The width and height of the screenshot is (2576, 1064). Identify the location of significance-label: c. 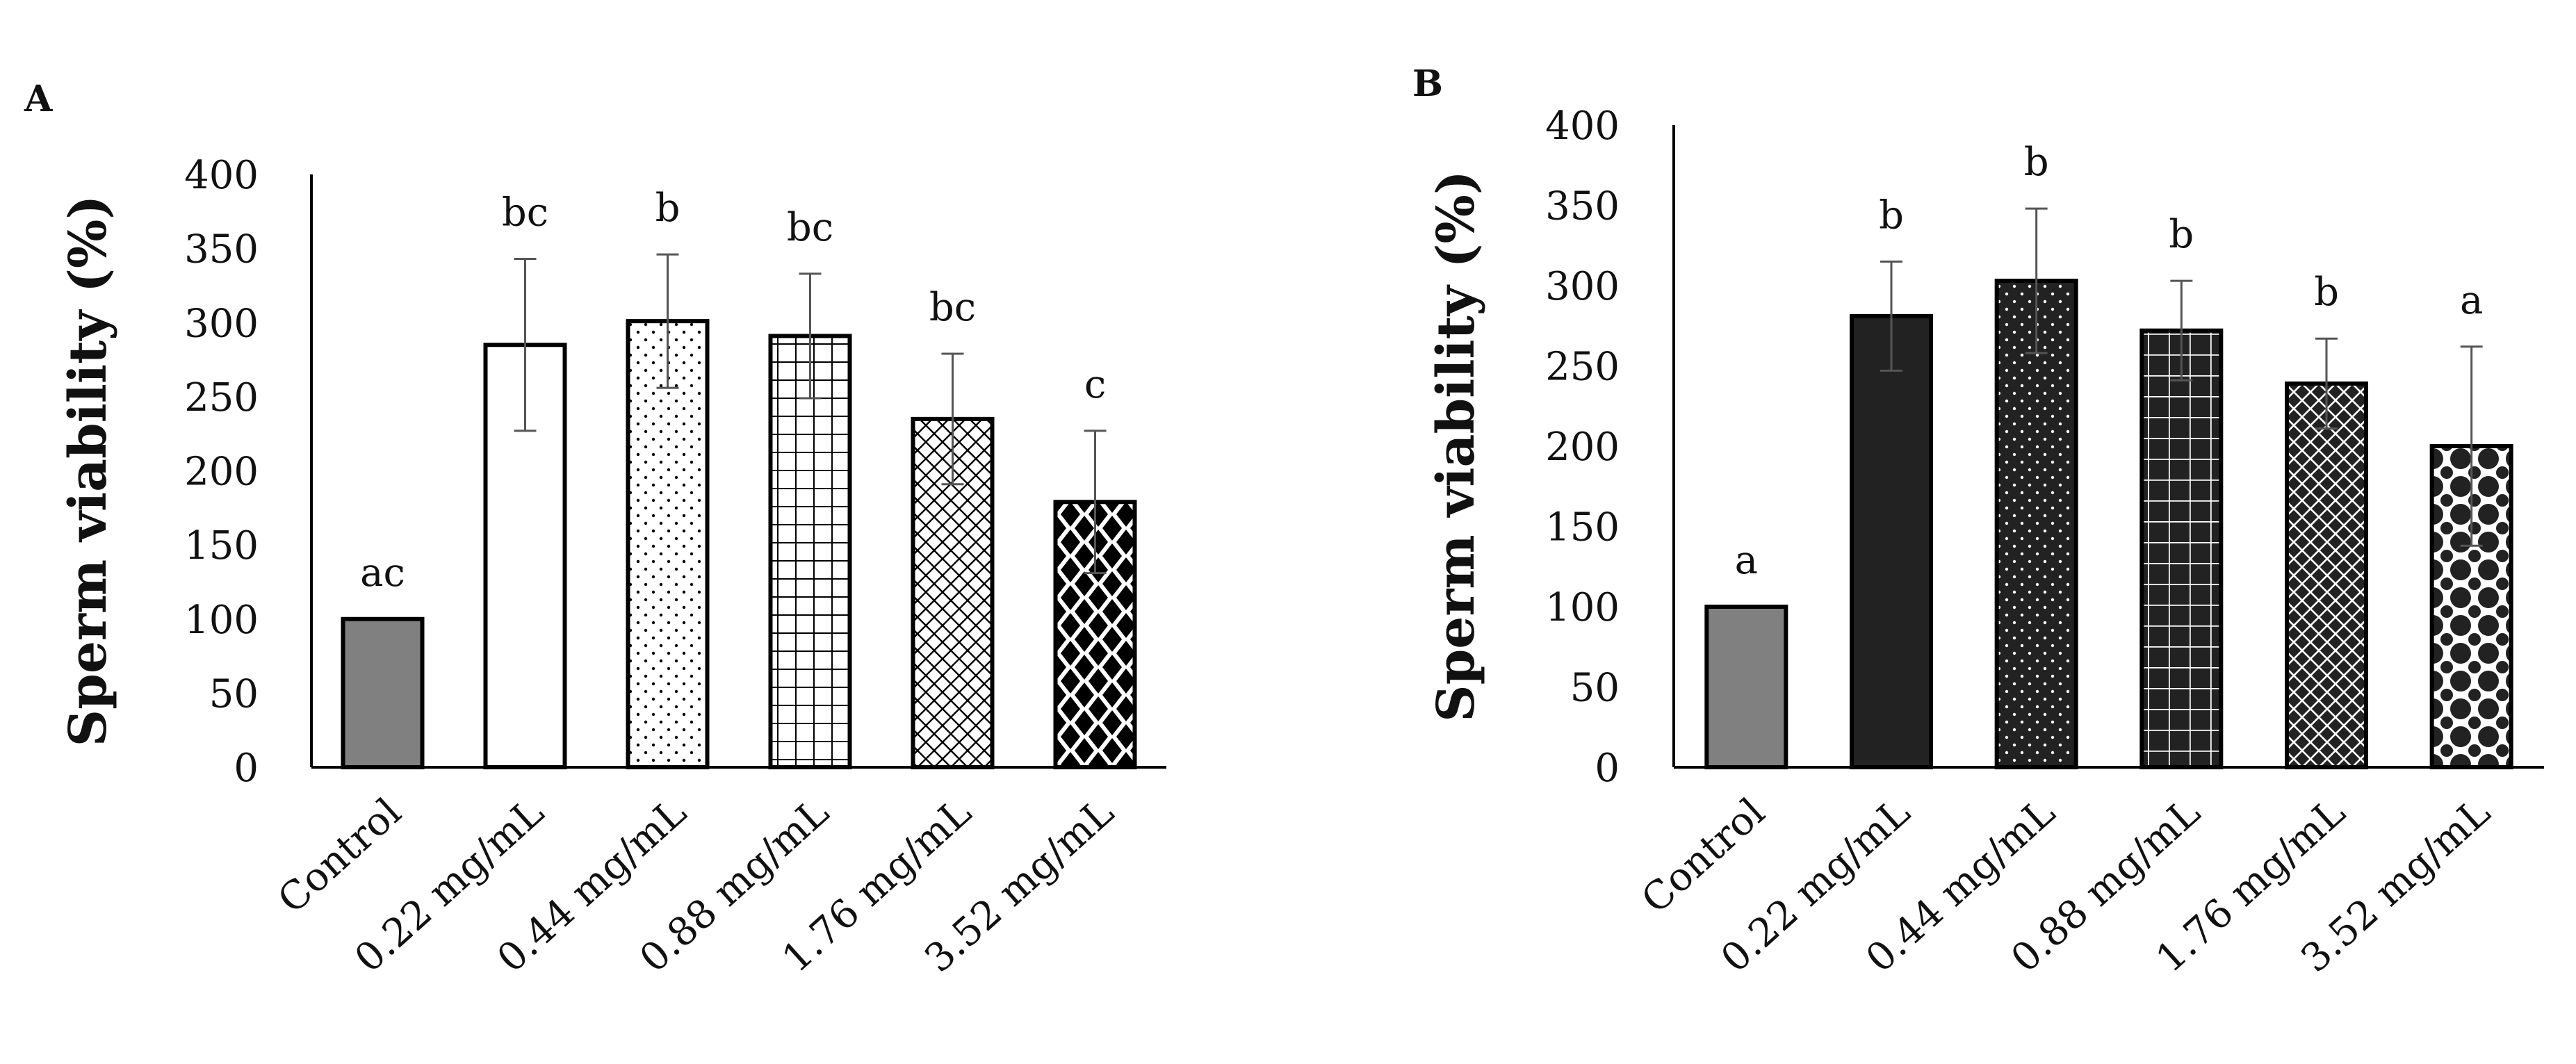
(1095, 384).